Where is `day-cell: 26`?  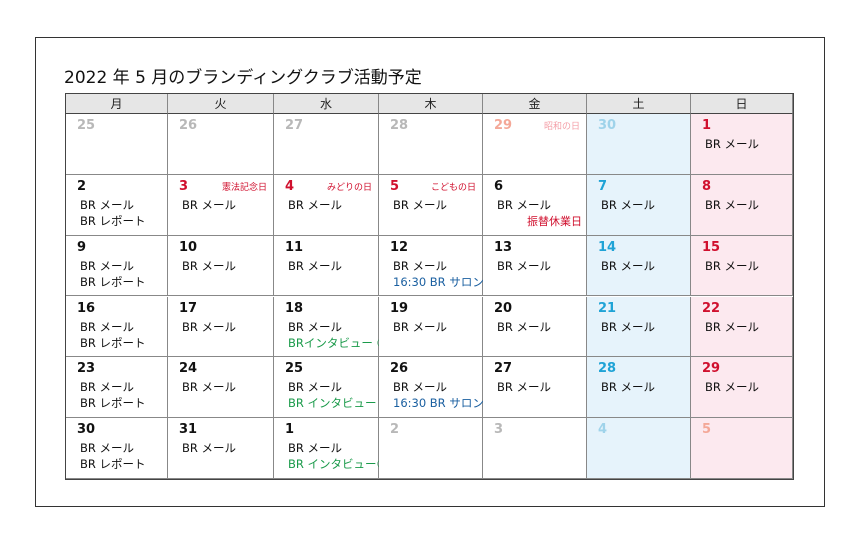 day-cell: 26 is located at coordinates (221, 144).